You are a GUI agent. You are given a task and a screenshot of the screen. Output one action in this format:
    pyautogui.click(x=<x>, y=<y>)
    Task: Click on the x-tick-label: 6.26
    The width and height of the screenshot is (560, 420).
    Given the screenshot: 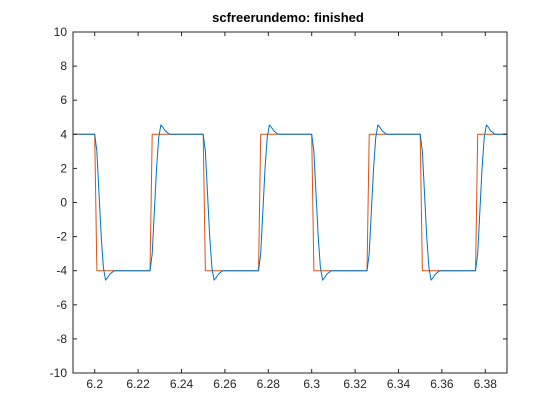 What is the action you would take?
    pyautogui.click(x=225, y=384)
    